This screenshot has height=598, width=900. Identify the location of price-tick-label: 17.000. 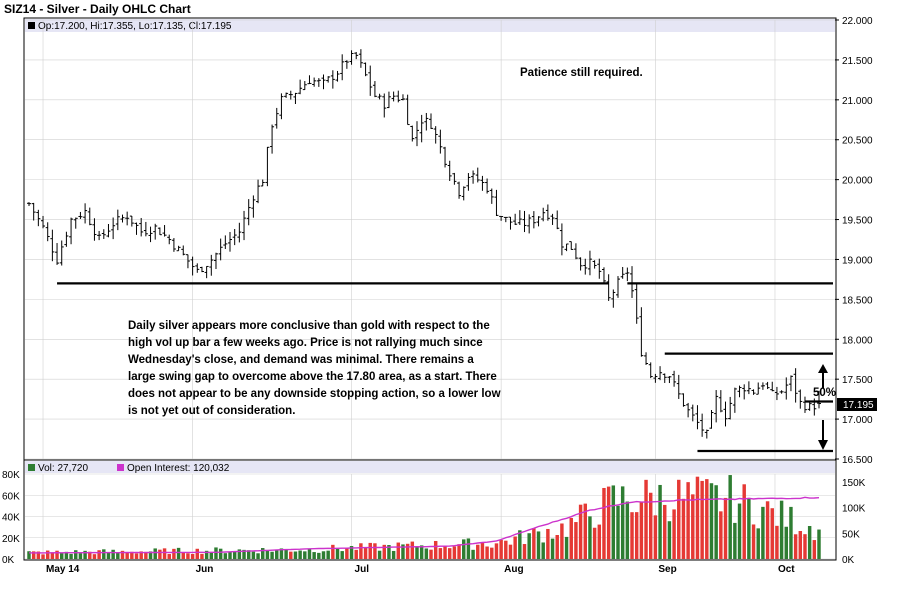
(857, 420).